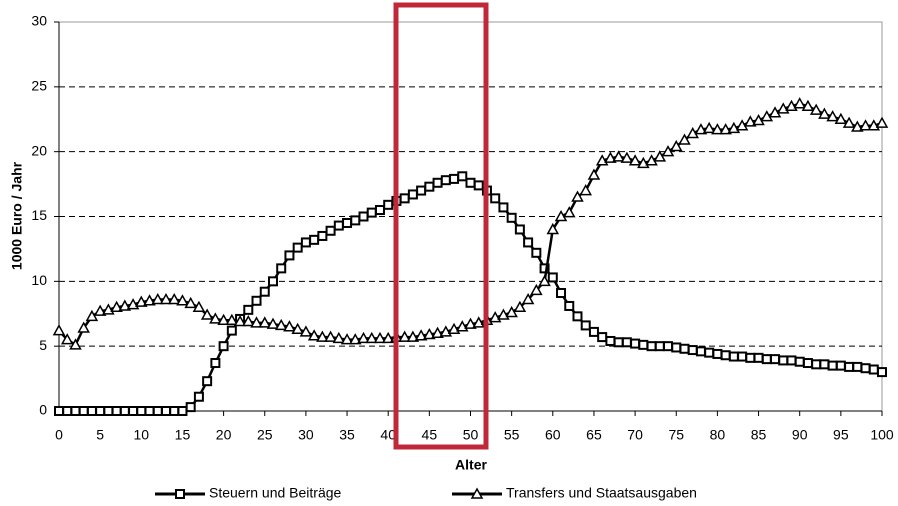  I want to click on x-tick-label: 55, so click(512, 435).